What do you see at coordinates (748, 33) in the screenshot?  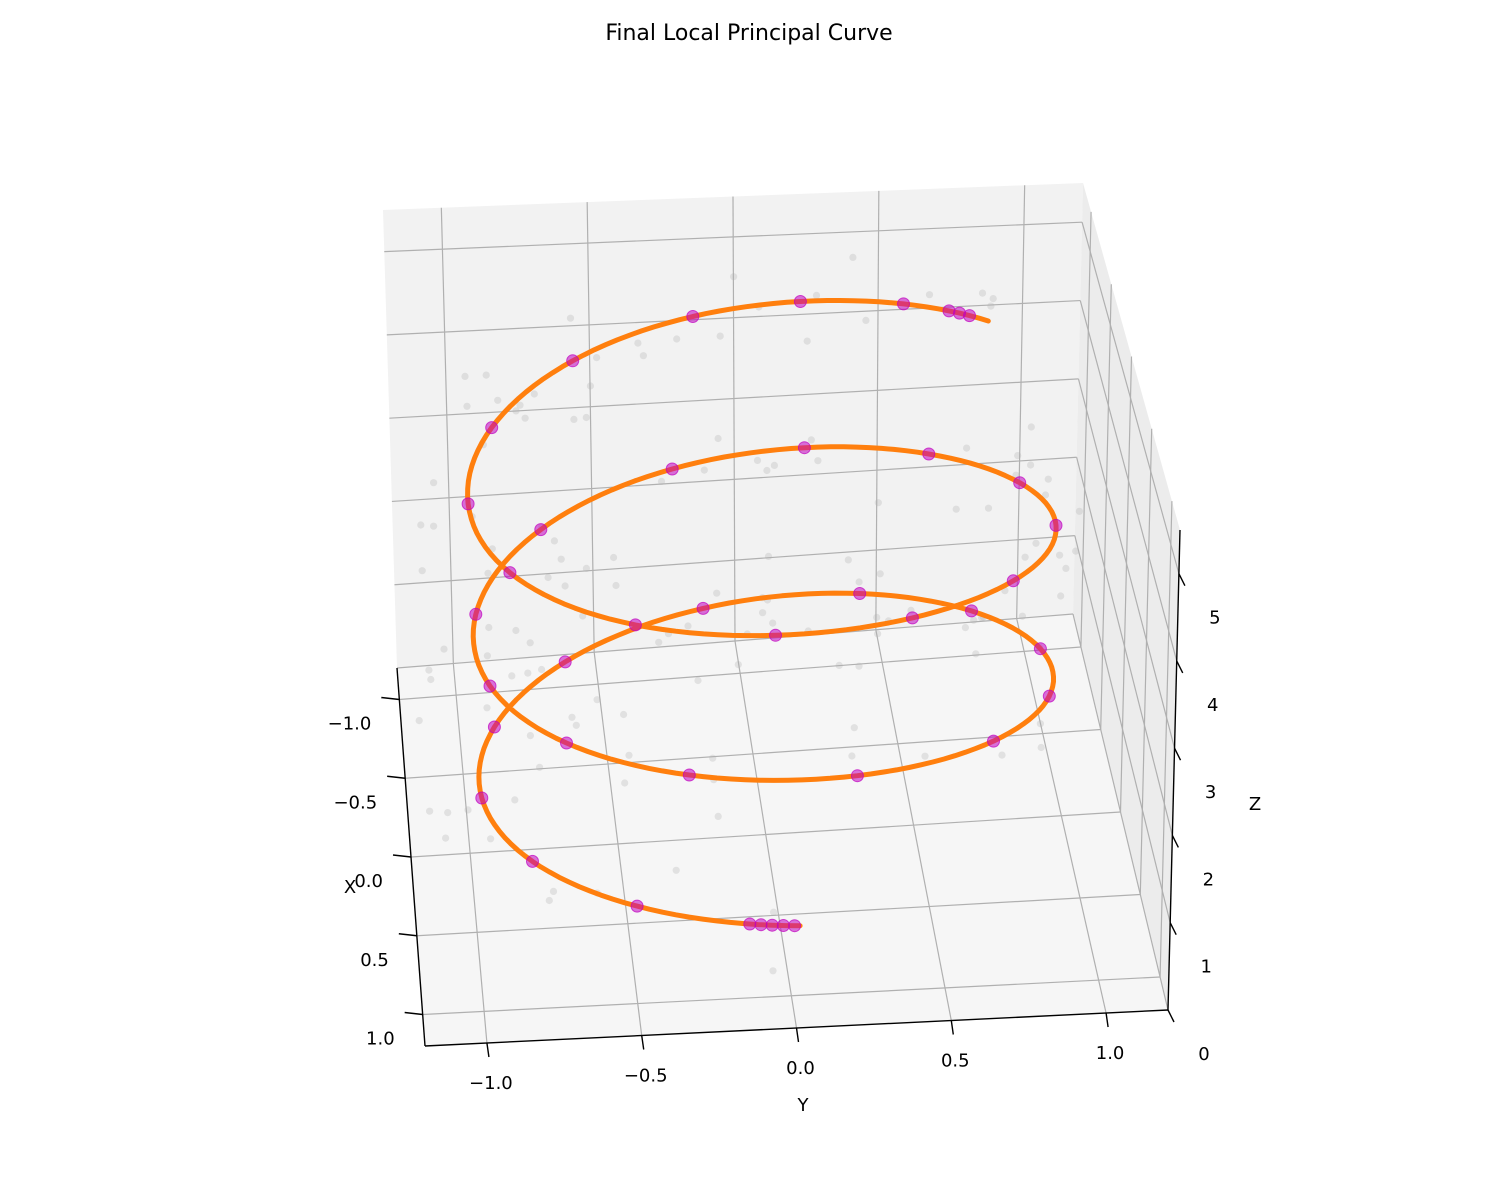 I see `chart-title: Final Local Principal Curve` at bounding box center [748, 33].